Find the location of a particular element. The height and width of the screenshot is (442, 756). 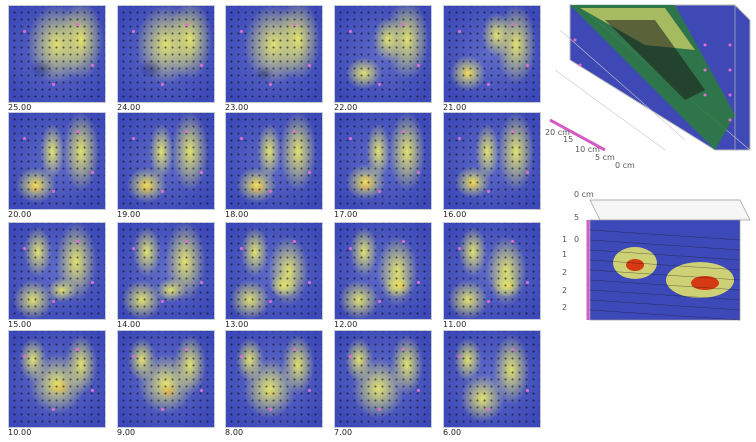

cube-top-svg: 20 cm 15 10 cm 5 cm 0 cm is located at coordinates (648, 87).